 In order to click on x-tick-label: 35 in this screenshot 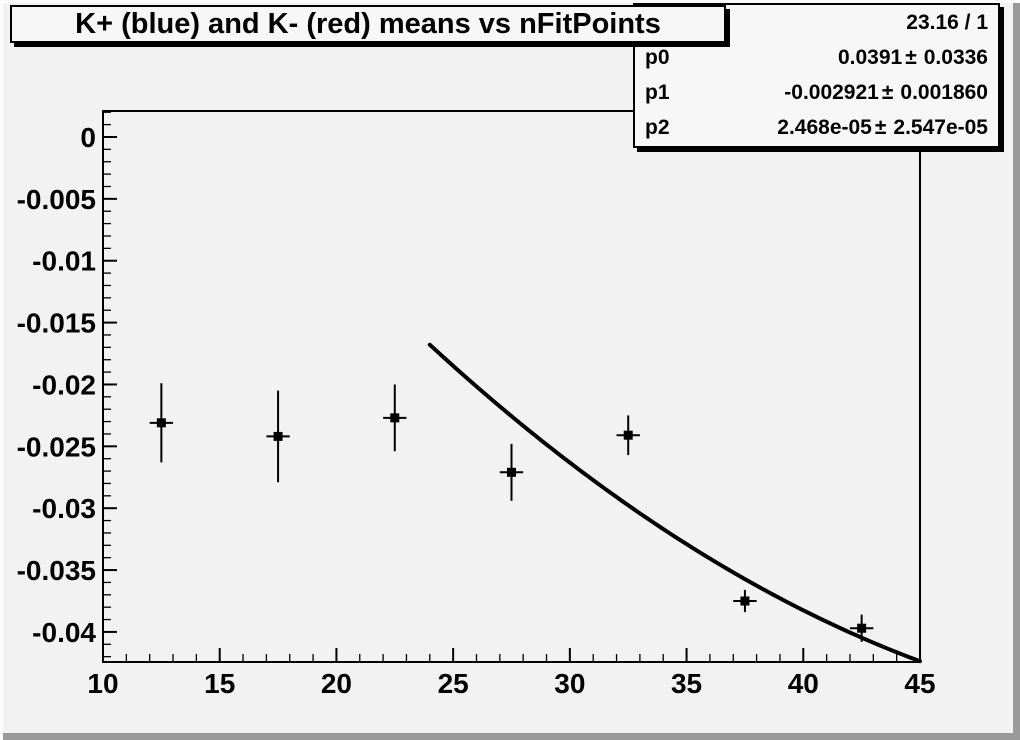, I will do `click(686, 683)`.